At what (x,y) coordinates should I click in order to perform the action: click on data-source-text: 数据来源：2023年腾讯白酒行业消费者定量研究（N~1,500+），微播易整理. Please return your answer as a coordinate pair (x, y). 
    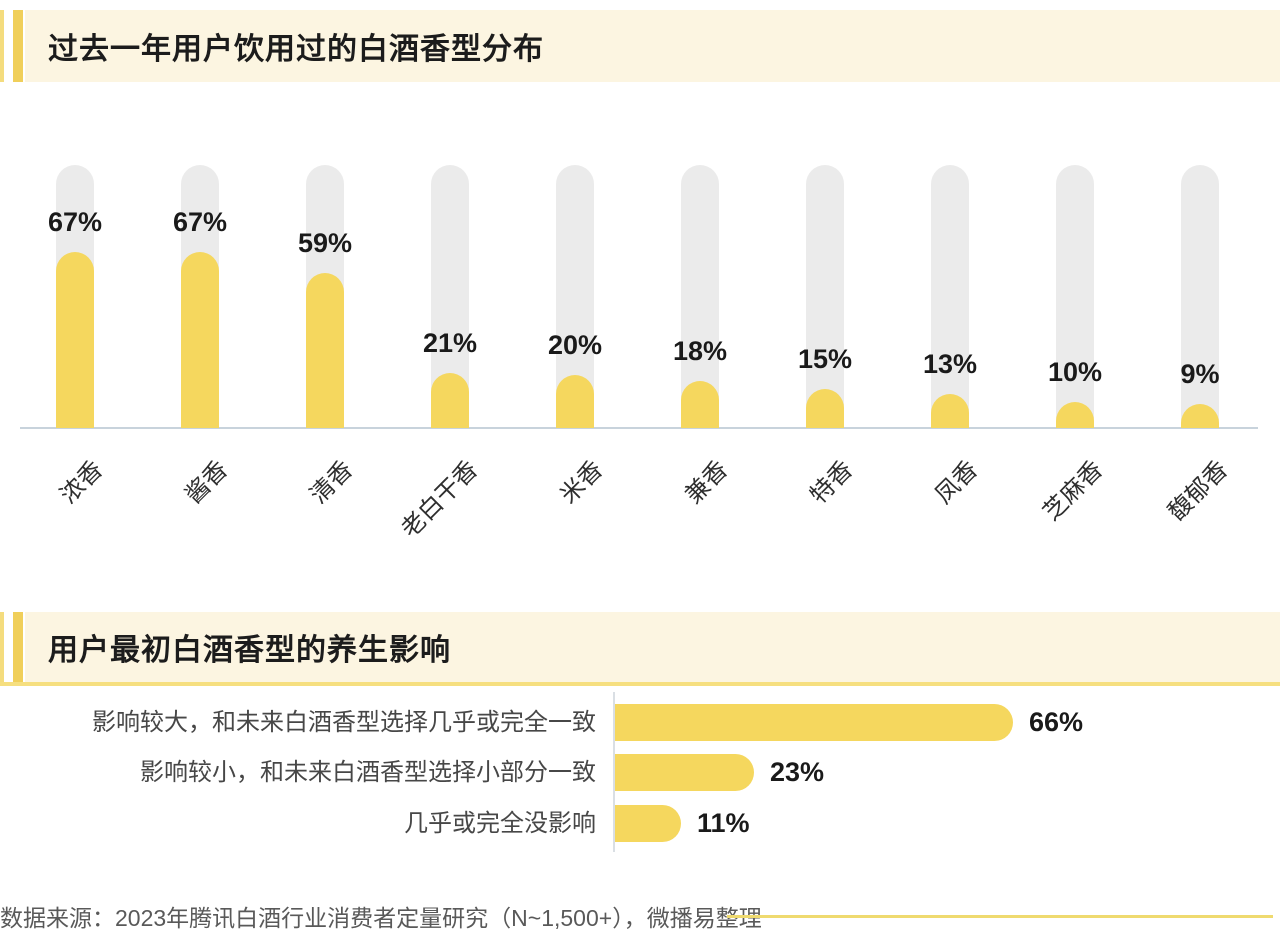
    Looking at the image, I should click on (381, 918).